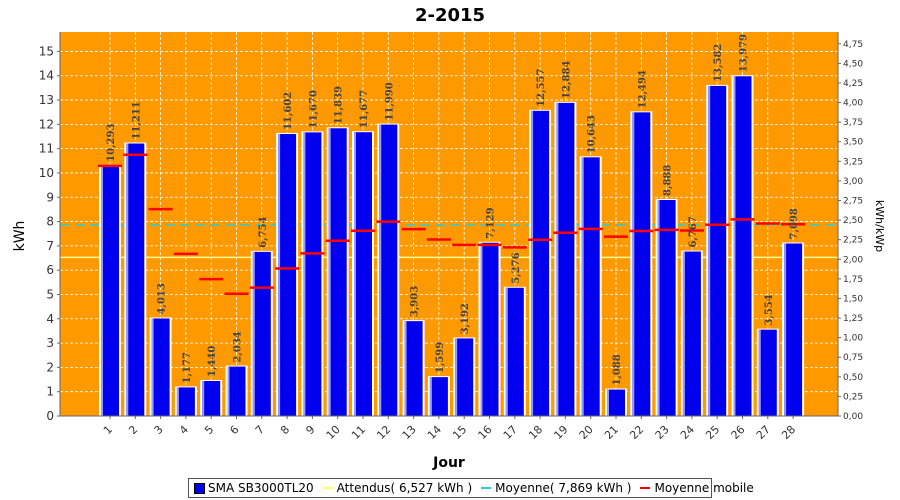  I want to click on legend-label-expected: Attendus( 6,527 kWh ), so click(404, 488).